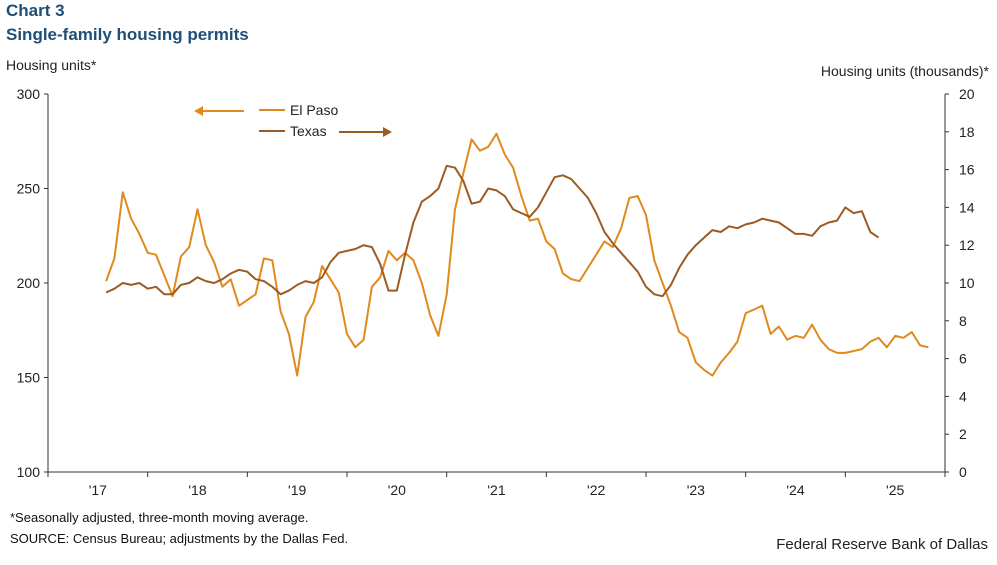  Describe the element at coordinates (308, 131) in the screenshot. I see `legend-label-texas: Texas` at that location.